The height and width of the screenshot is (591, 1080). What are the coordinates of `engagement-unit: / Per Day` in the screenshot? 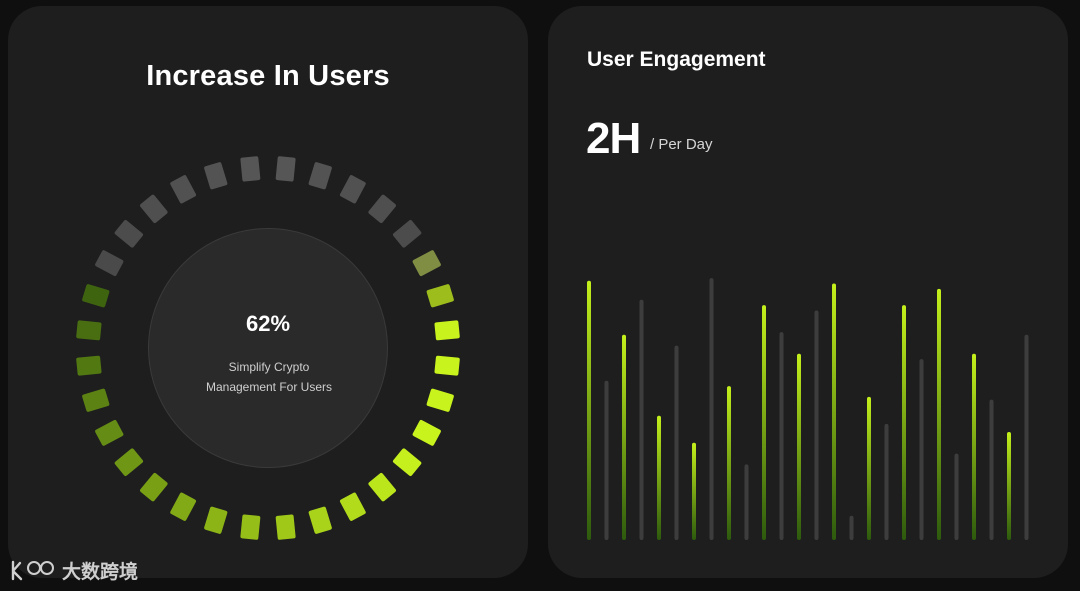 It's located at (681, 144).